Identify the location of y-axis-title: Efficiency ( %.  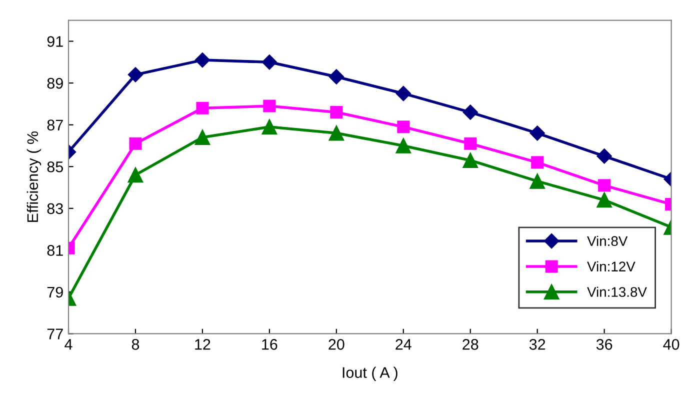
(34, 176).